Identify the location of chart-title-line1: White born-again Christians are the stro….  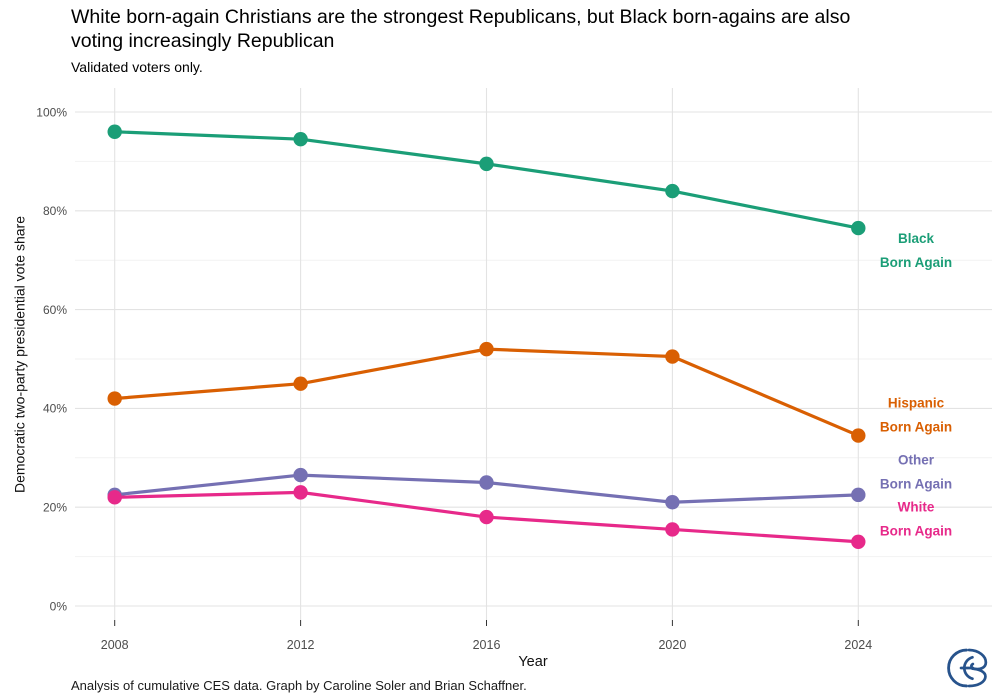
(461, 17).